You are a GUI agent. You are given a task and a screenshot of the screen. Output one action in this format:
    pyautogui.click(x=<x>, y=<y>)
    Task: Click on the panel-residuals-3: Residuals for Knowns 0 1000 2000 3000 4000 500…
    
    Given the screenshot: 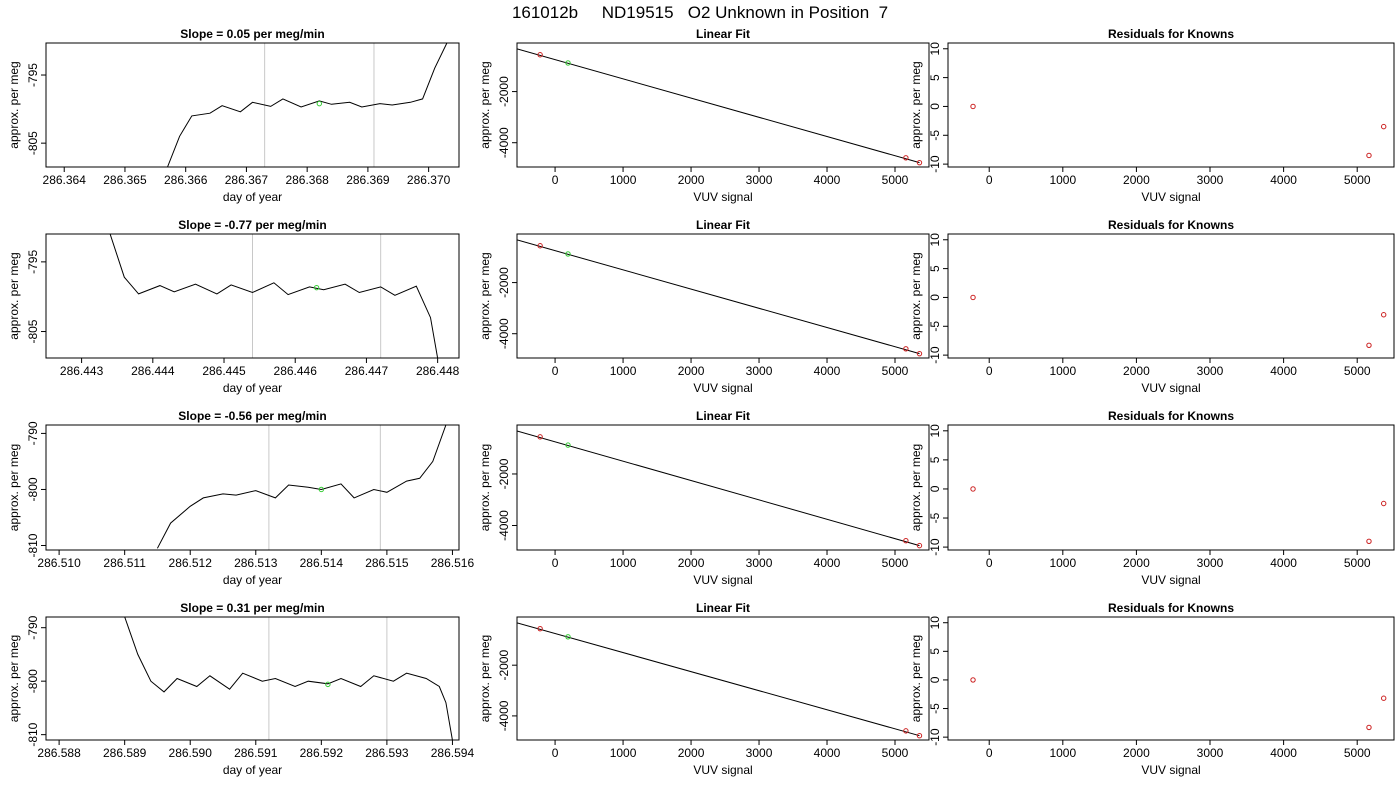 What is the action you would take?
    pyautogui.click(x=1152, y=498)
    